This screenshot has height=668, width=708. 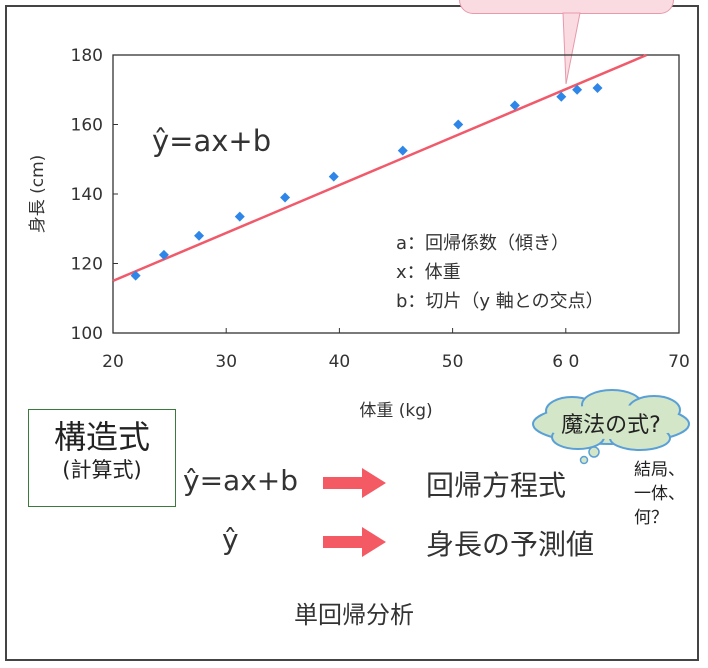 I want to click on legend-line-x: x：体重, so click(x=428, y=272).